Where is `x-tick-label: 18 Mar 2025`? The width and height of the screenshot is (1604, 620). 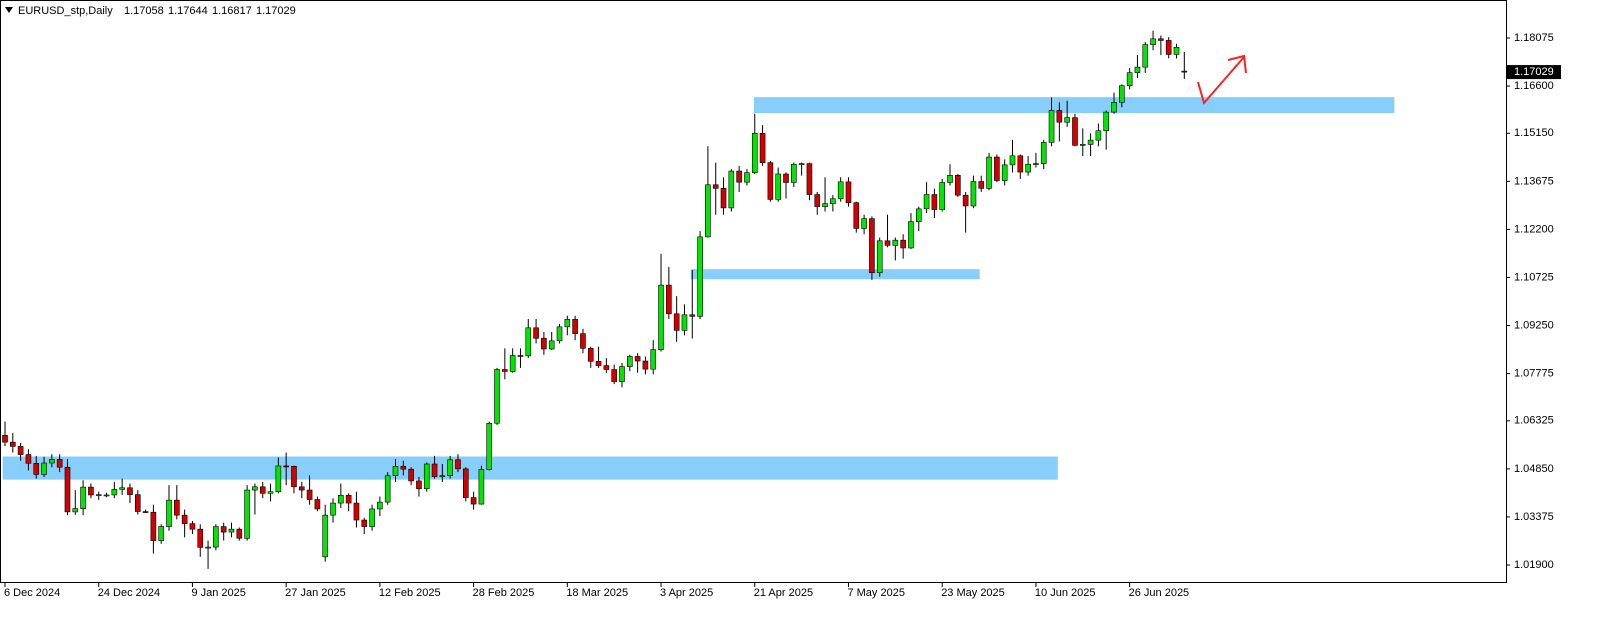
x-tick-label: 18 Mar 2025 is located at coordinates (597, 593).